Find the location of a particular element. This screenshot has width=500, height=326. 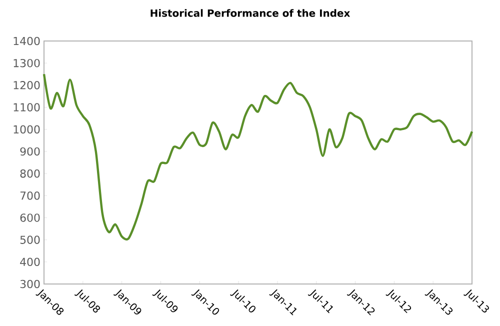

y-tick-label: 700 is located at coordinates (30, 196).